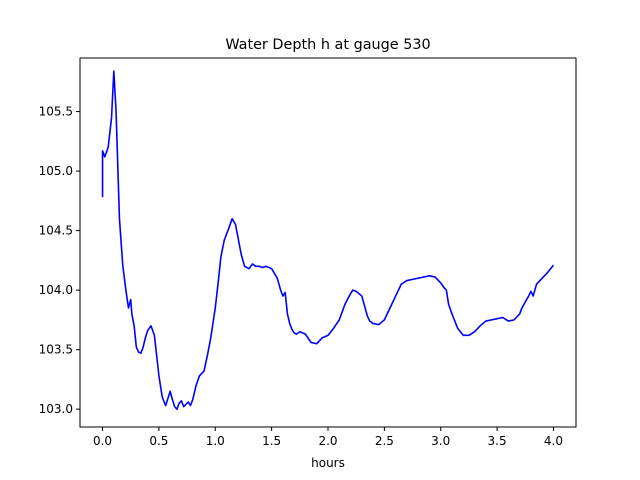 Image resolution: width=640 pixels, height=480 pixels. I want to click on y-tick-label: 103.0, so click(56, 409).